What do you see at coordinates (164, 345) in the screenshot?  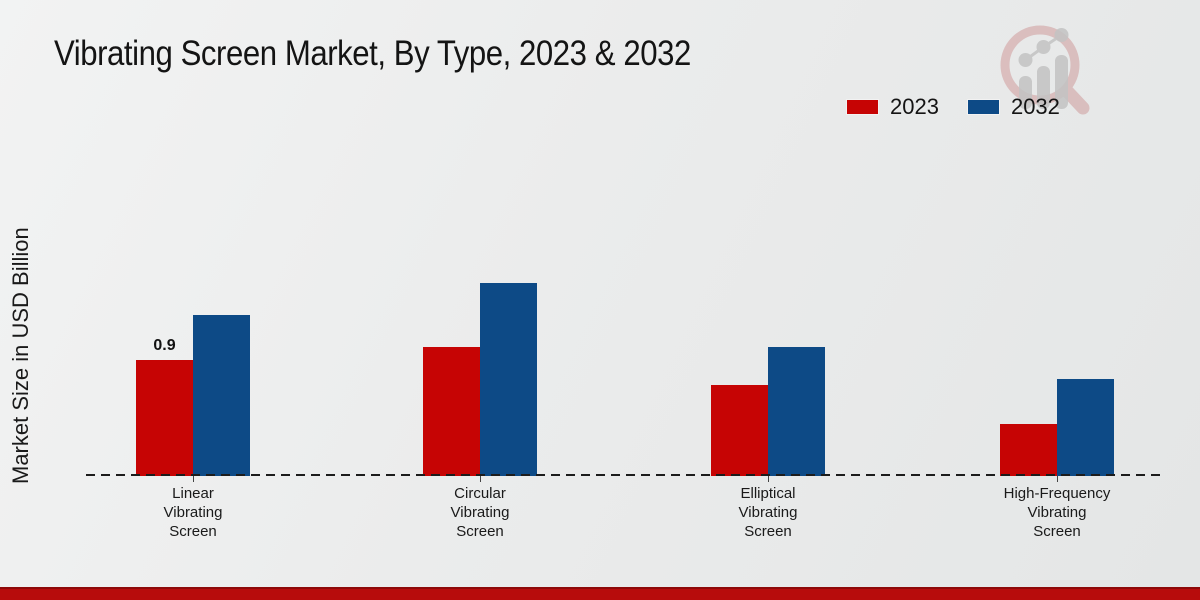 I see `bar-value-label: 0.9` at bounding box center [164, 345].